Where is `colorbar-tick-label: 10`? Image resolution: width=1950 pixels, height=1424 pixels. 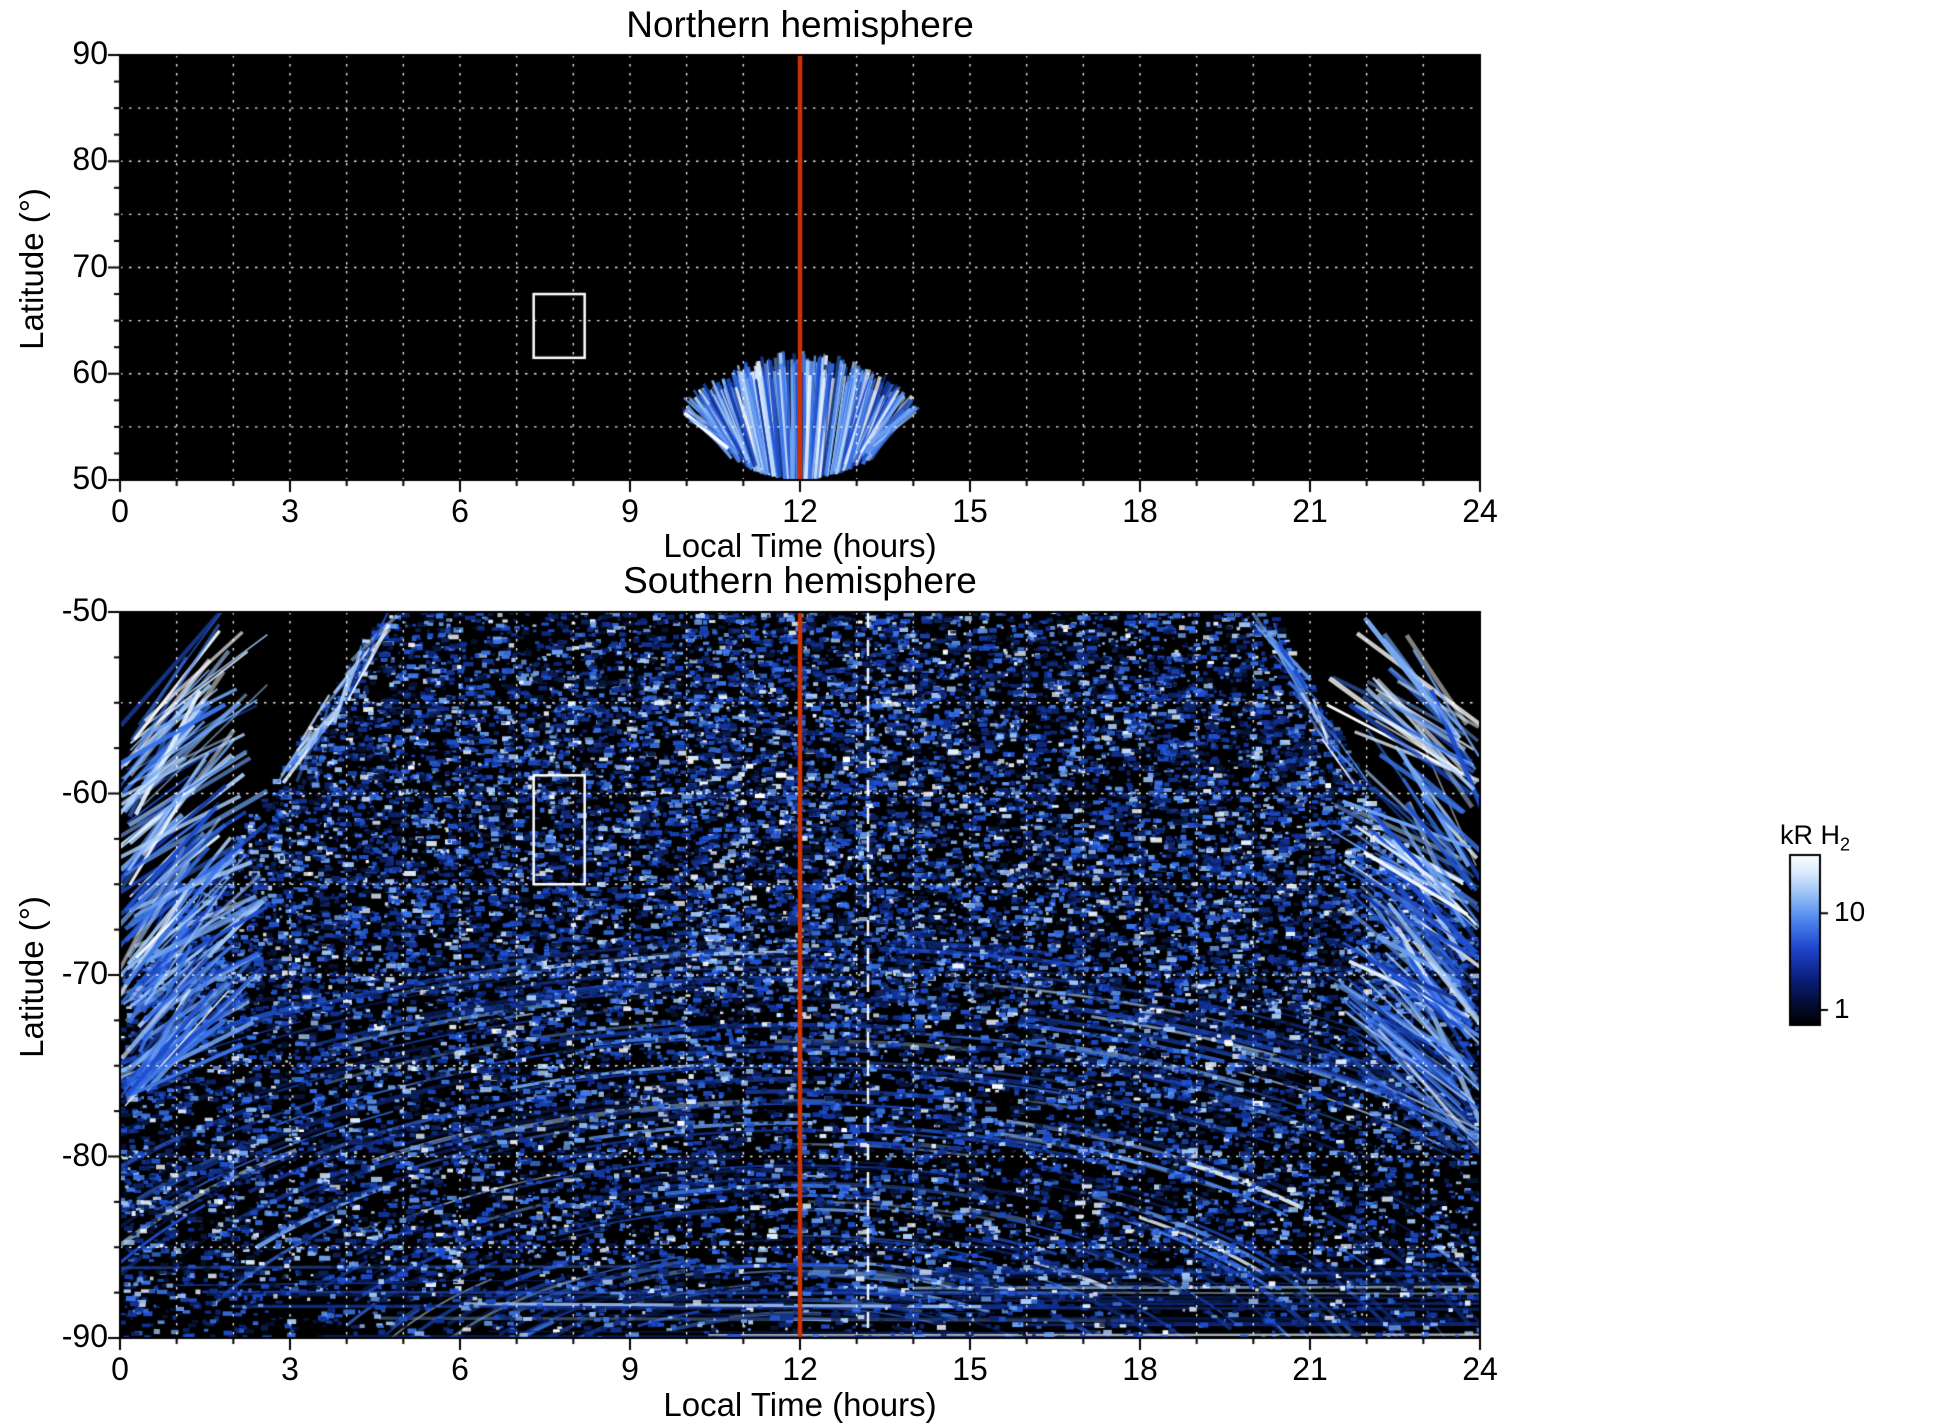 colorbar-tick-label: 10 is located at coordinates (1850, 912).